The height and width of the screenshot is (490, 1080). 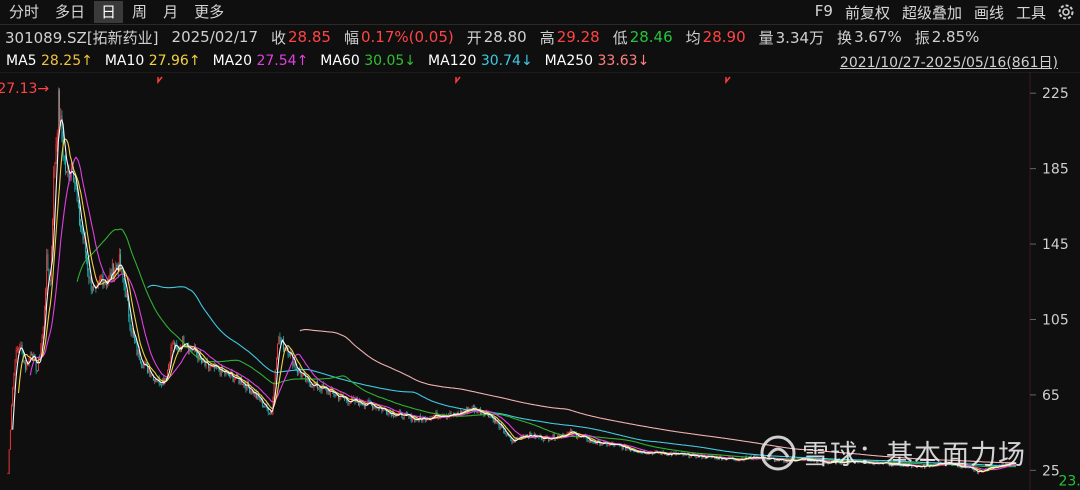 What do you see at coordinates (309, 37) in the screenshot?
I see `close-value: 28.85` at bounding box center [309, 37].